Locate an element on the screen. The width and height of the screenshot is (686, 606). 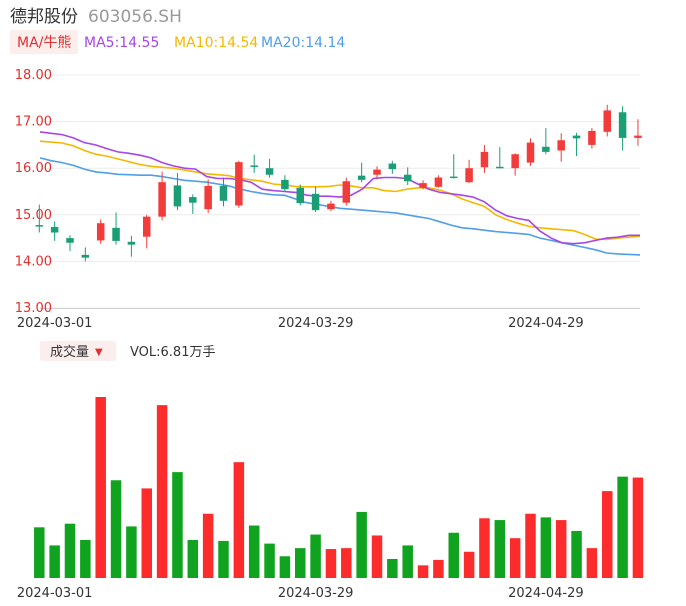
y-tick-label: 16.00 is located at coordinates (33, 168).